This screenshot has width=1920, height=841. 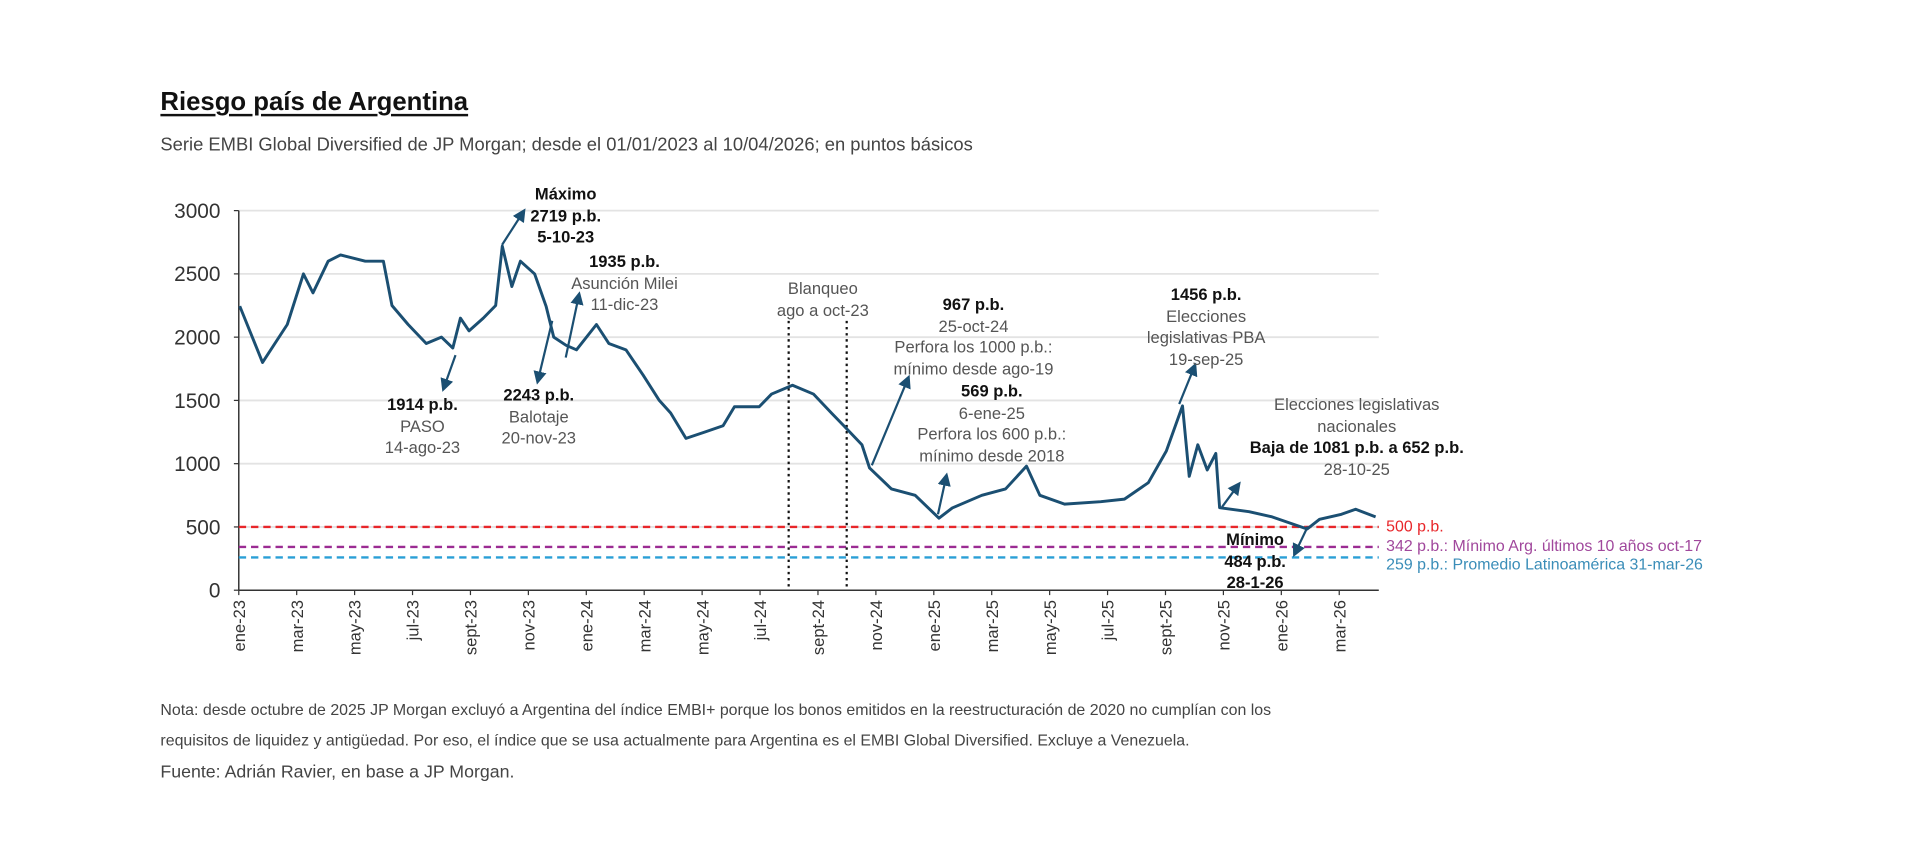 I want to click on annotation-text: Blanqueo, so click(x=822, y=288).